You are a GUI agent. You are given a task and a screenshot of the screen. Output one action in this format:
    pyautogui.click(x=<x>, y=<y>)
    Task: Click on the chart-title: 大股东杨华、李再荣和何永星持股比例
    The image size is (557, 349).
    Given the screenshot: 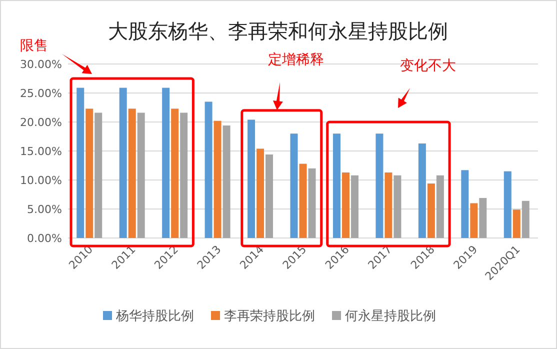 What is the action you would take?
    pyautogui.click(x=278, y=31)
    